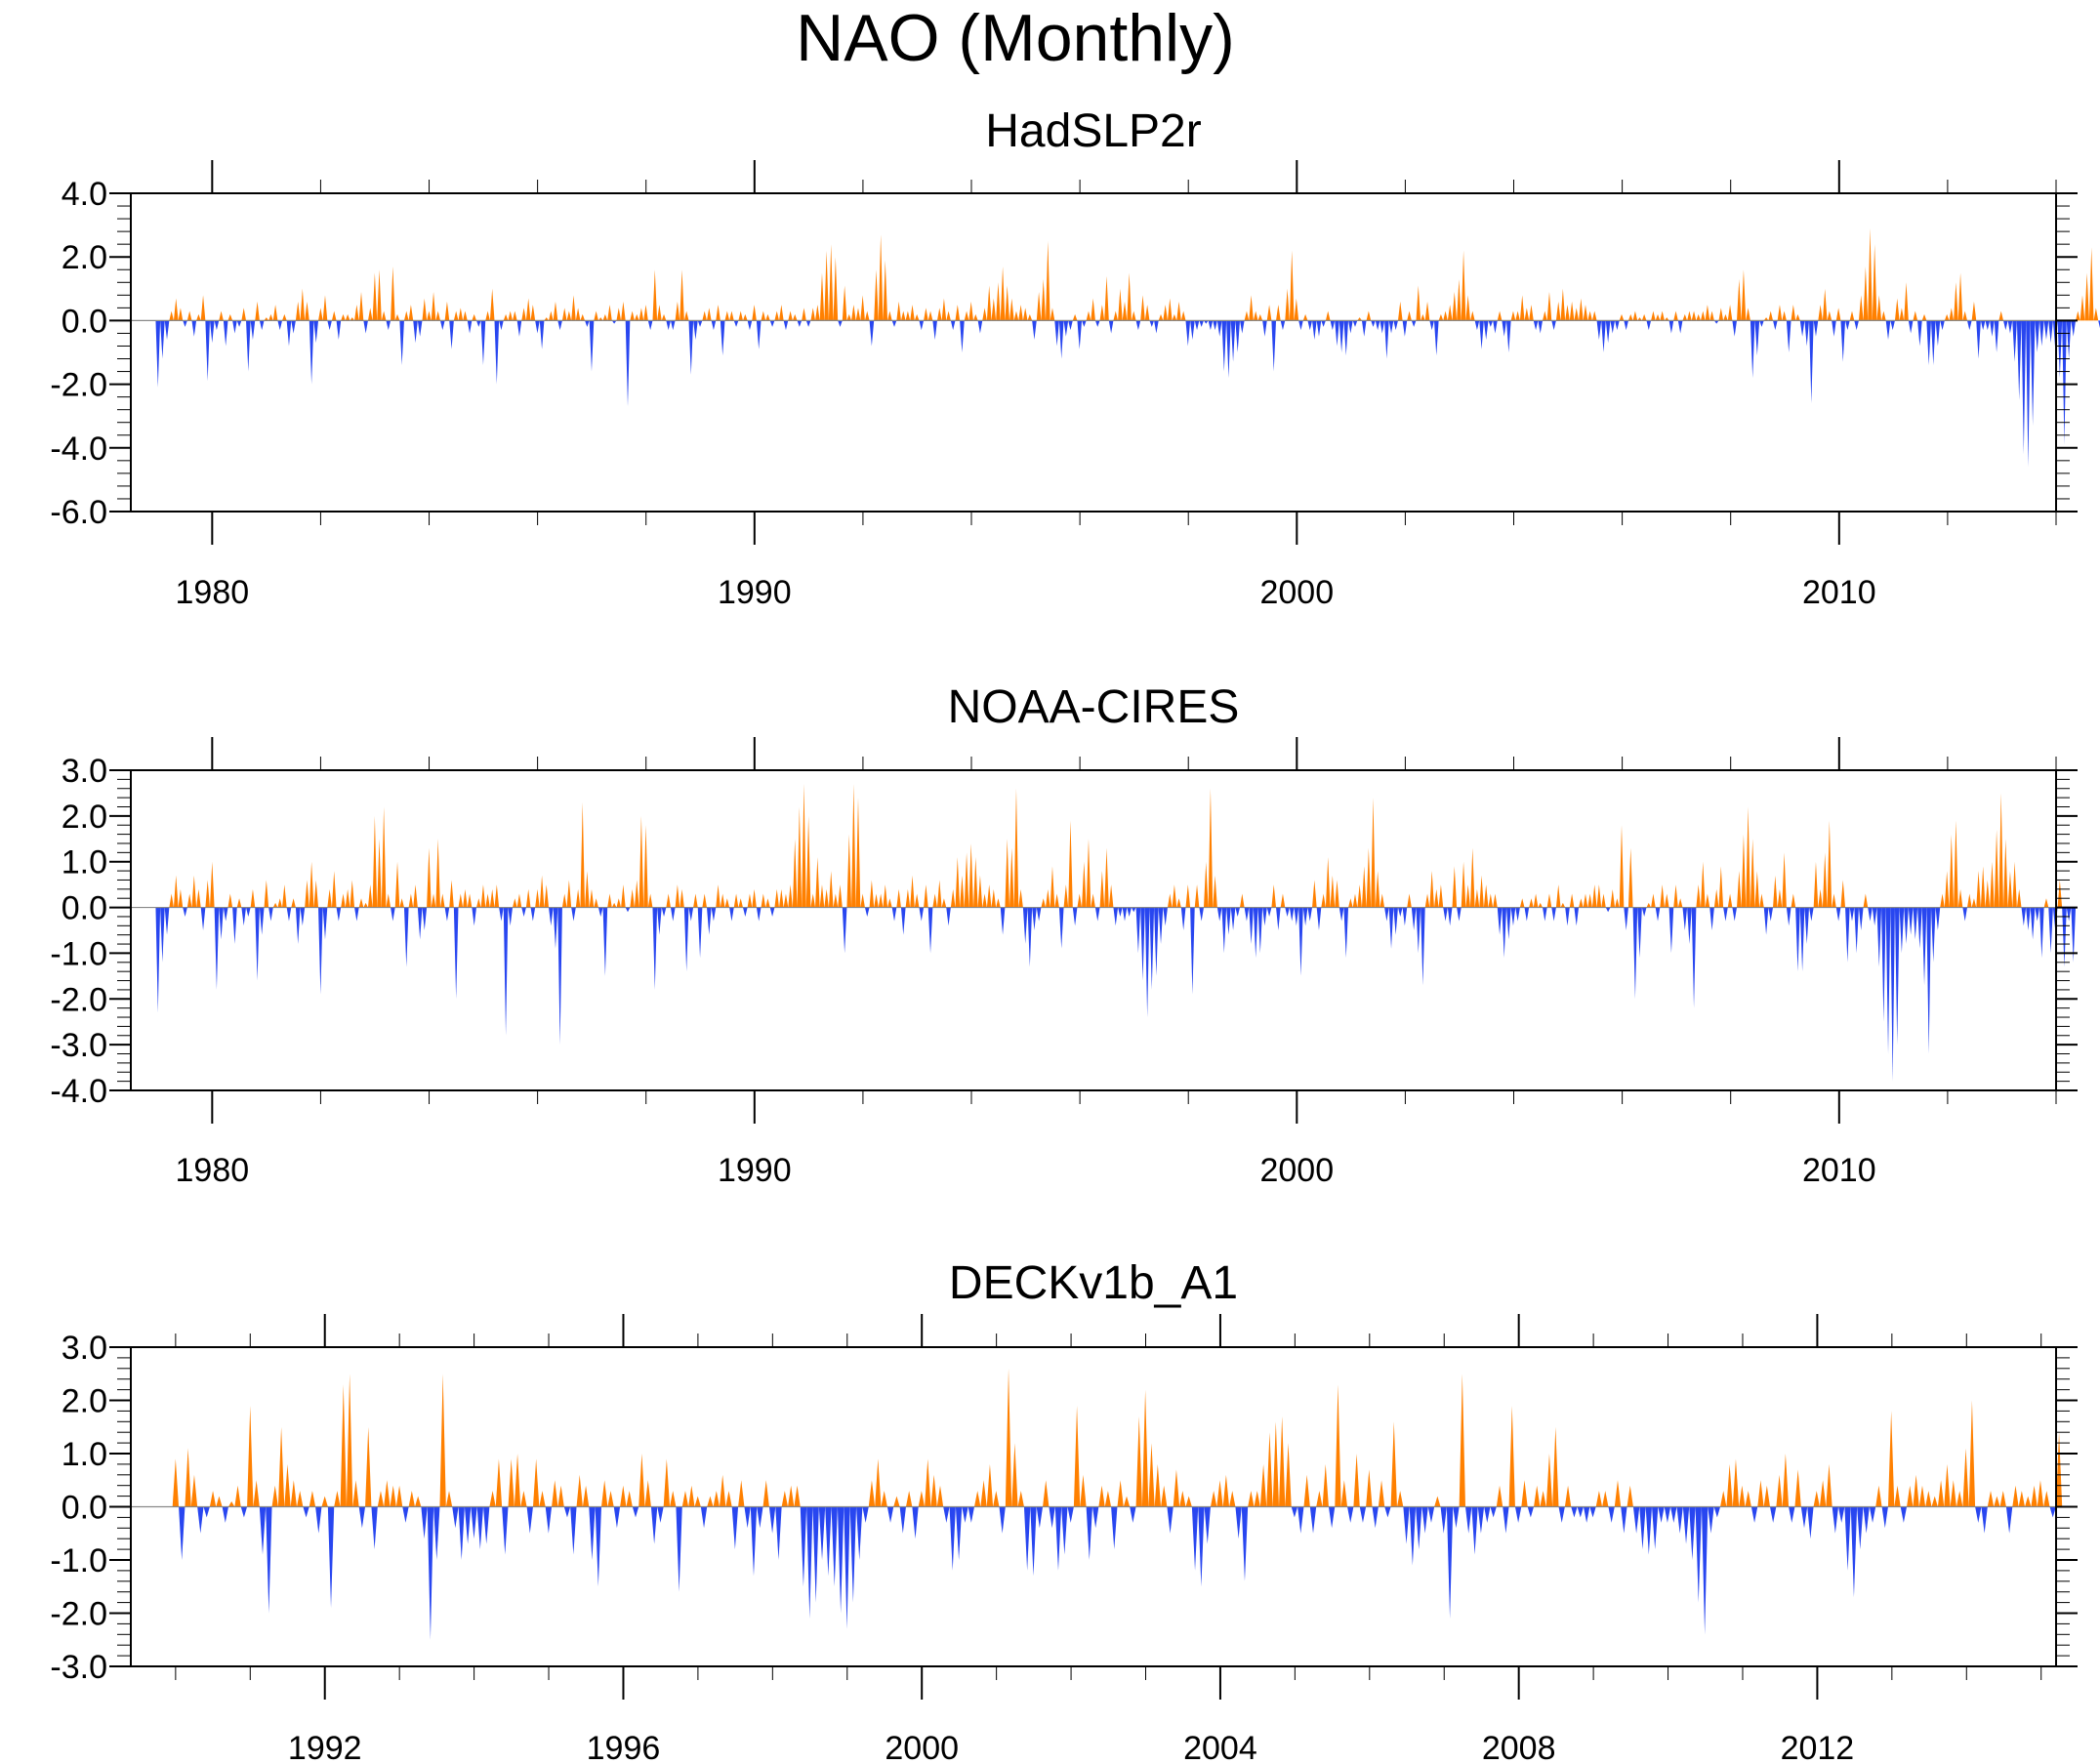 This screenshot has height=1764, width=2100. What do you see at coordinates (78, 385) in the screenshot?
I see `y-tick-label: -2.0` at bounding box center [78, 385].